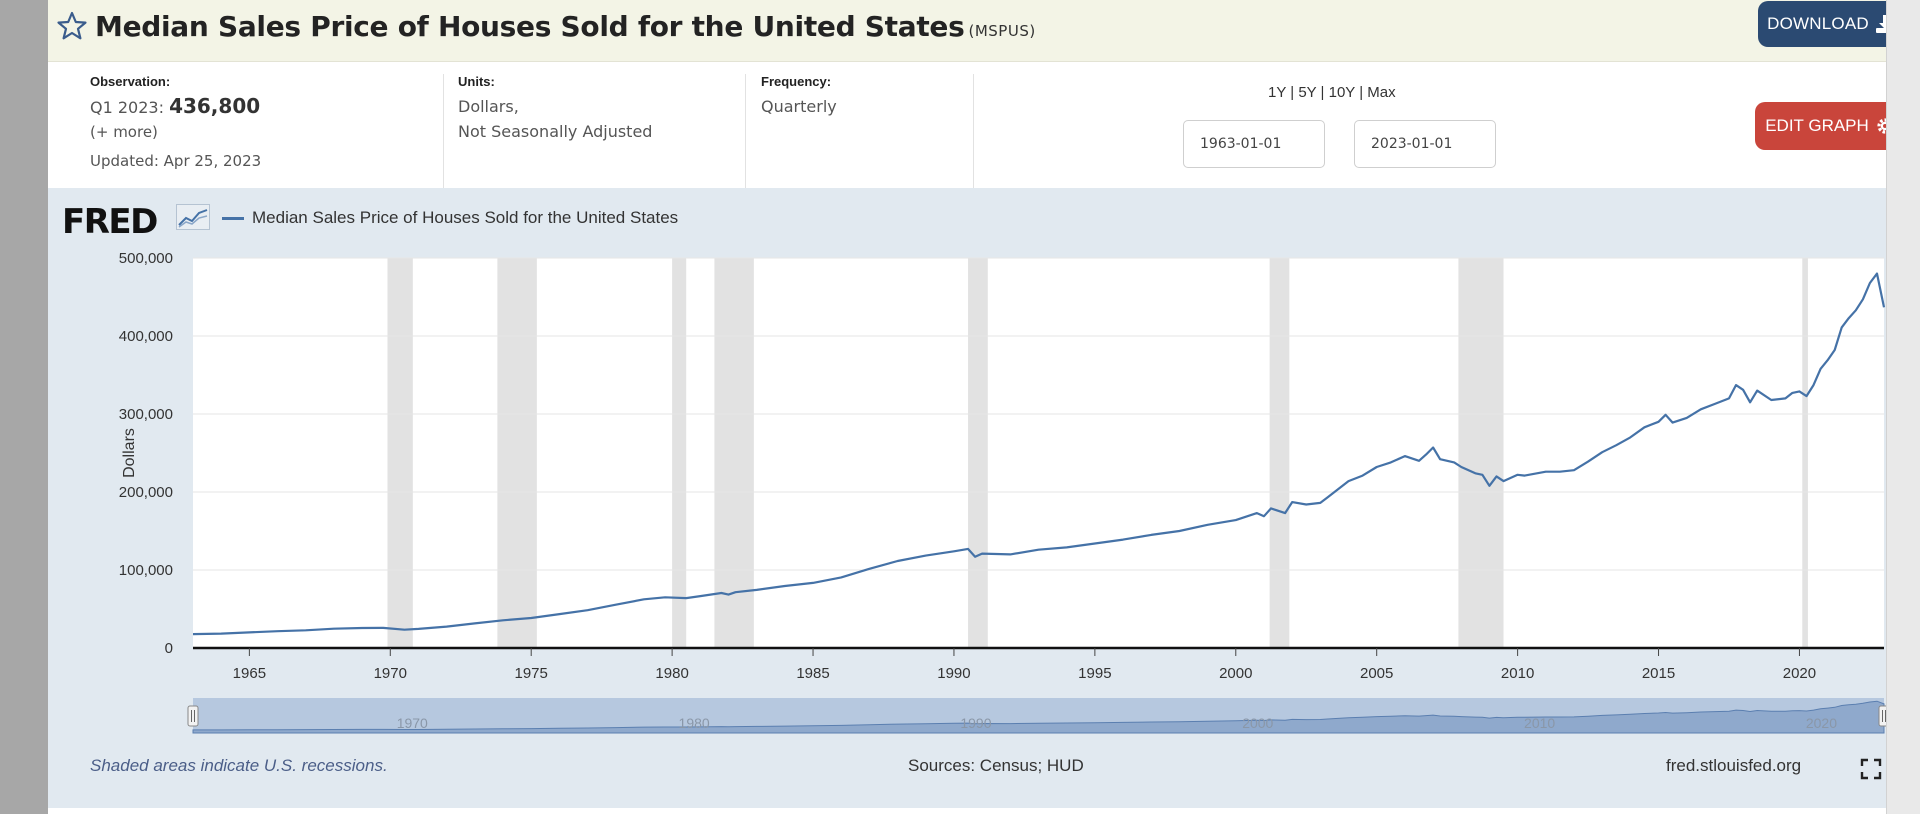 The height and width of the screenshot is (814, 1920). What do you see at coordinates (1002, 31) in the screenshot?
I see `series-id: (MSPUS)` at bounding box center [1002, 31].